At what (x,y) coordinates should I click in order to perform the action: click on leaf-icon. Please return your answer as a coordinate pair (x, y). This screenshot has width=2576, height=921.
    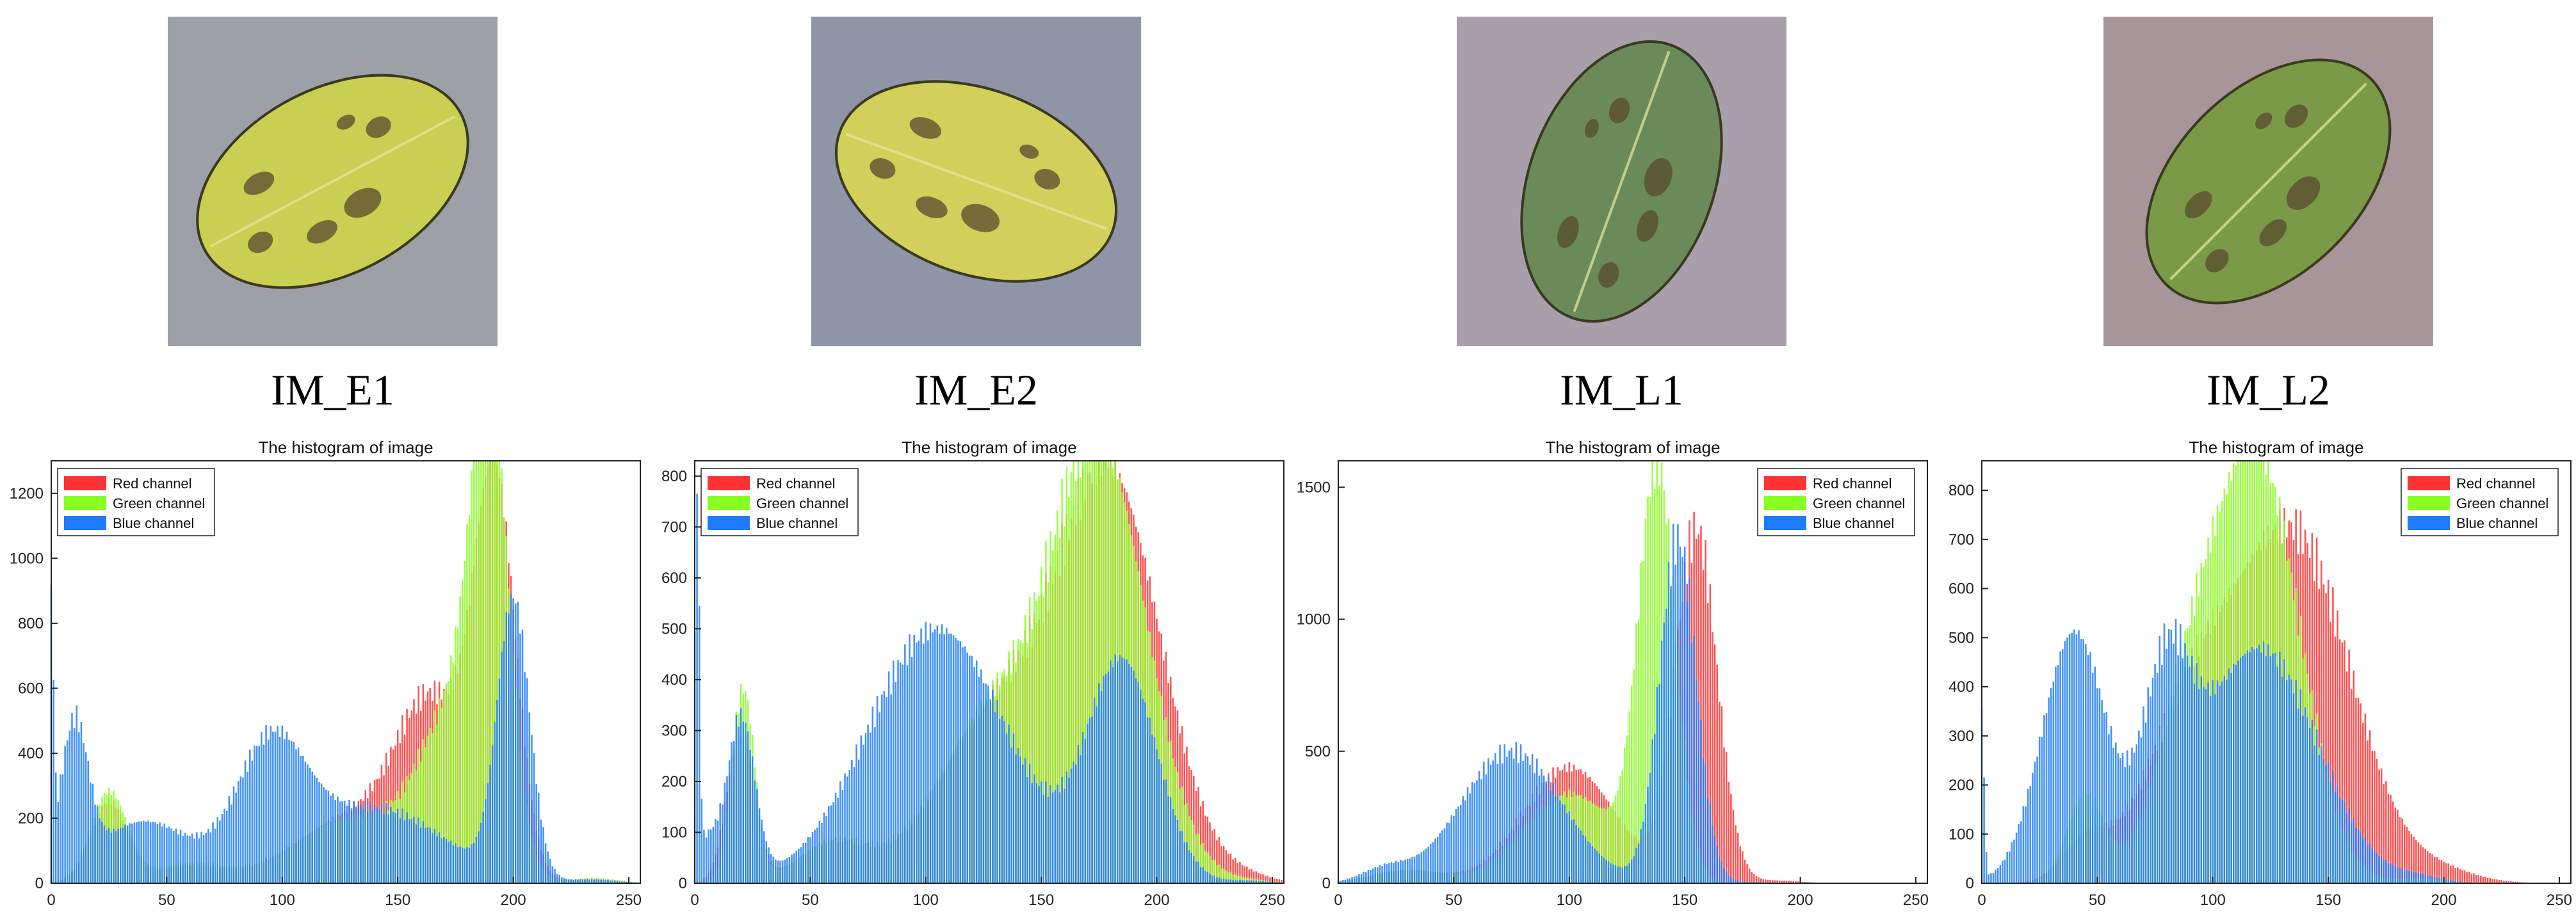
    Looking at the image, I should click on (333, 181).